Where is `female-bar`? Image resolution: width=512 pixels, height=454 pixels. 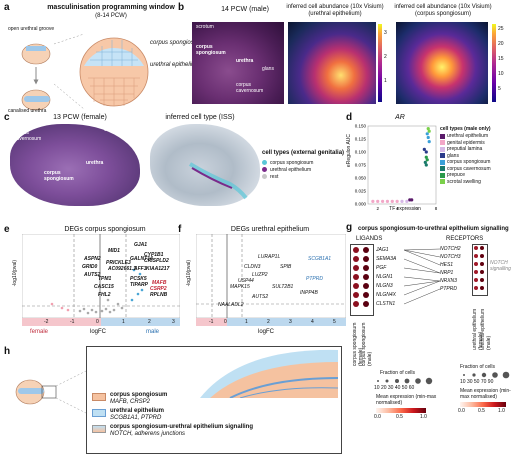 female-bar is located at coordinates (211, 322).